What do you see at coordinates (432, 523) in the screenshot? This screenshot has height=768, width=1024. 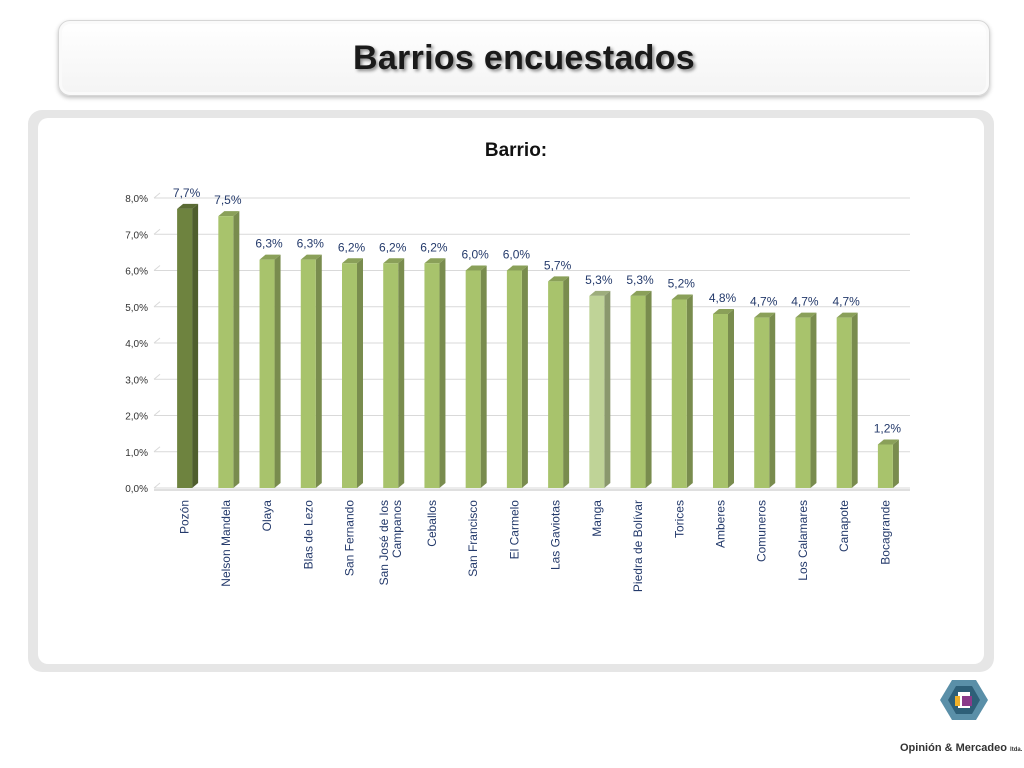 I see `category-label: Ceballos` at bounding box center [432, 523].